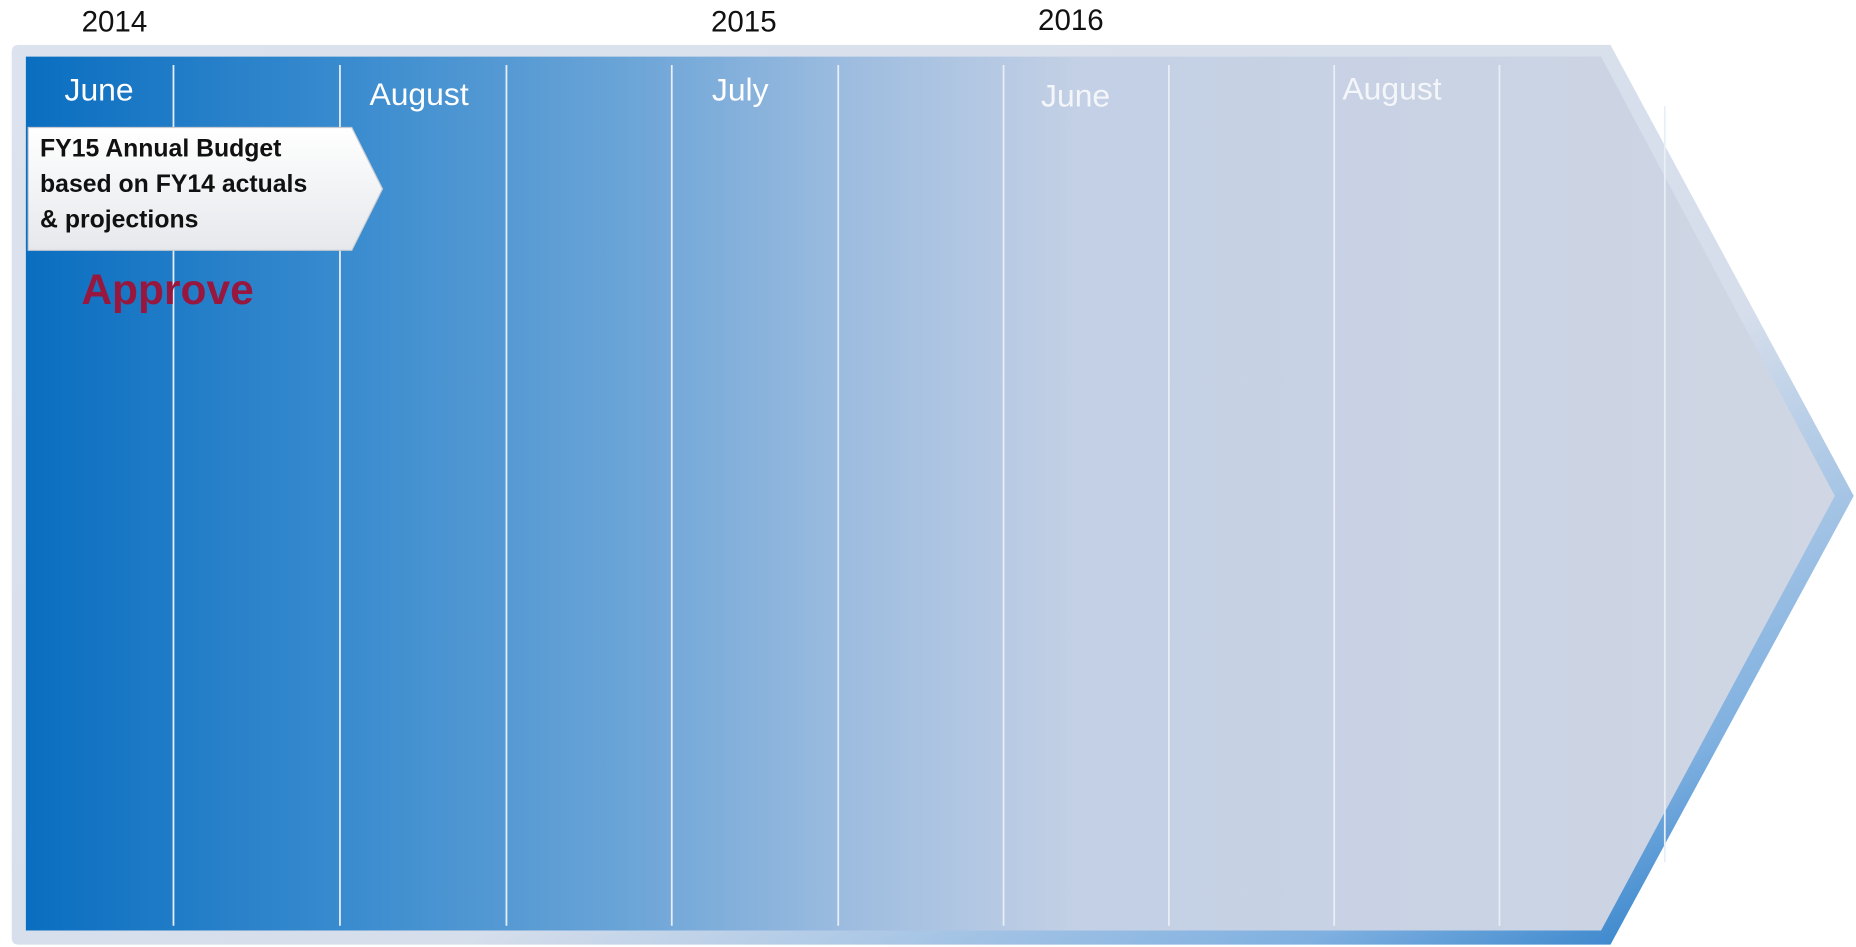  I want to click on month-label: July, so click(740, 90).